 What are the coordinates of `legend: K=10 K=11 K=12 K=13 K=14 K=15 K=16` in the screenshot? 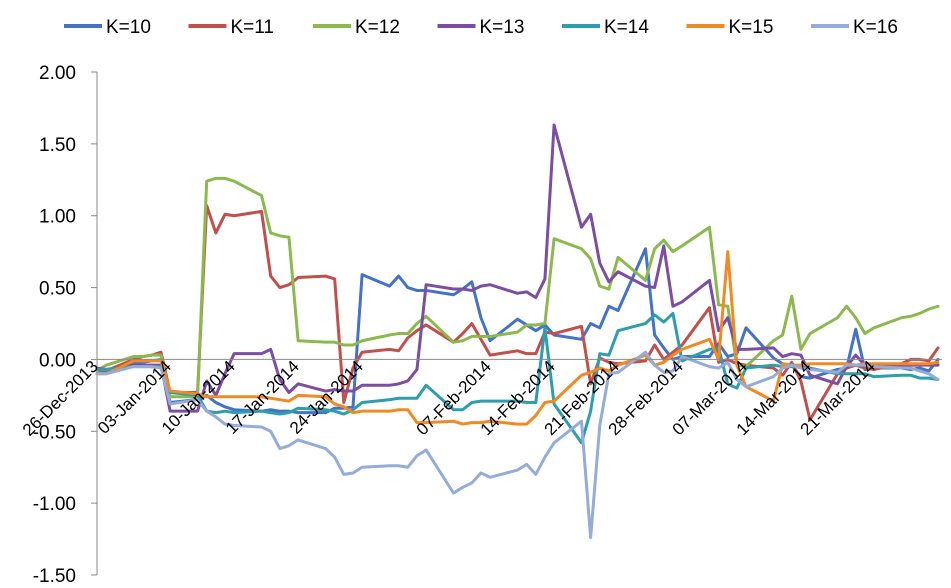 It's located at (481, 27).